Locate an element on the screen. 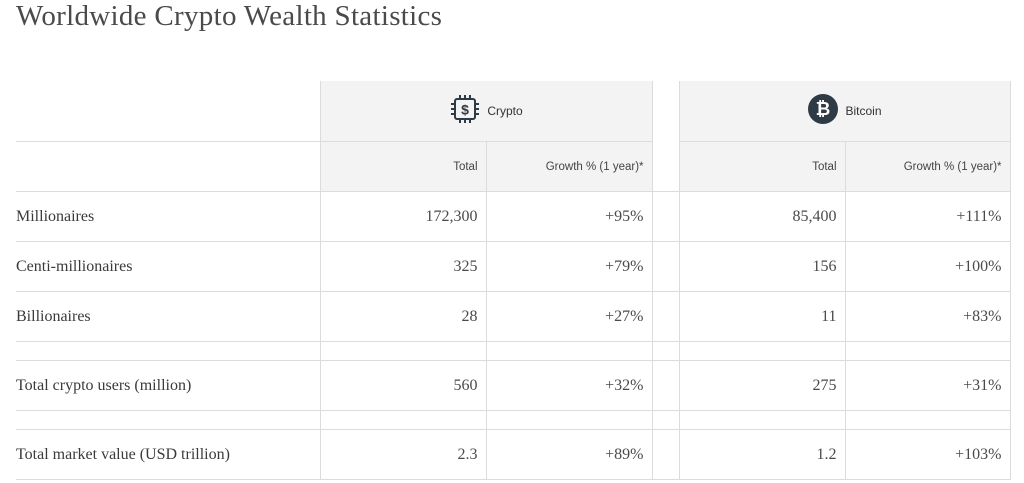  crypto-total-cell: 172,300 is located at coordinates (402, 216).